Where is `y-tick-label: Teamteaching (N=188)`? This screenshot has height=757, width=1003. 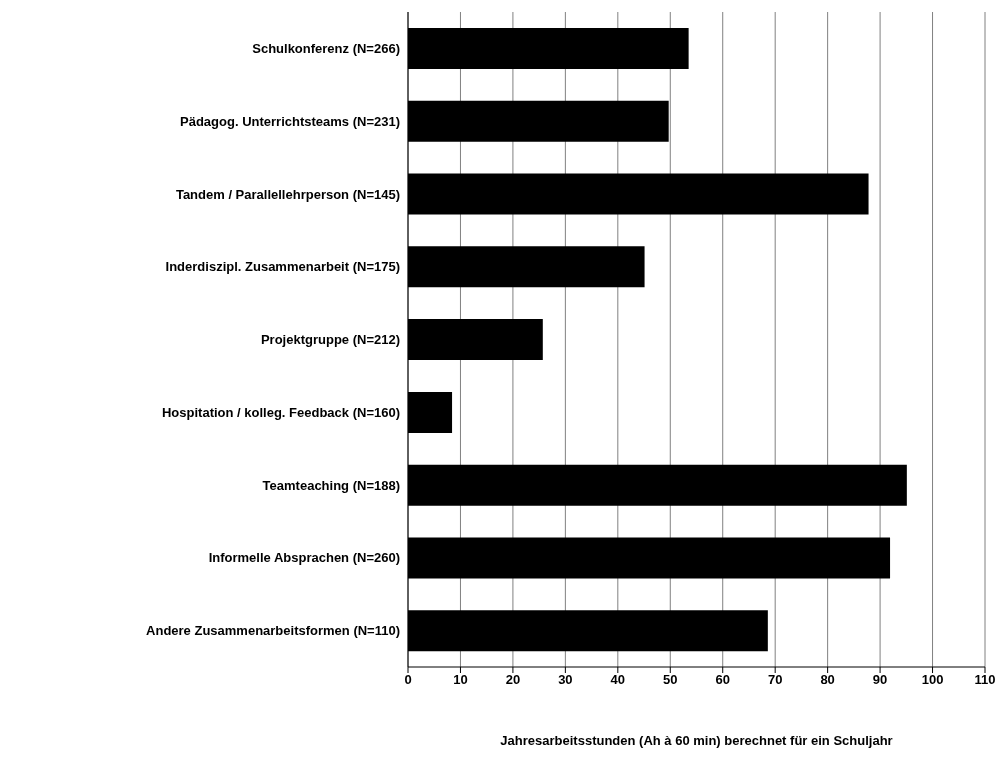 y-tick-label: Teamteaching (N=188) is located at coordinates (331, 485).